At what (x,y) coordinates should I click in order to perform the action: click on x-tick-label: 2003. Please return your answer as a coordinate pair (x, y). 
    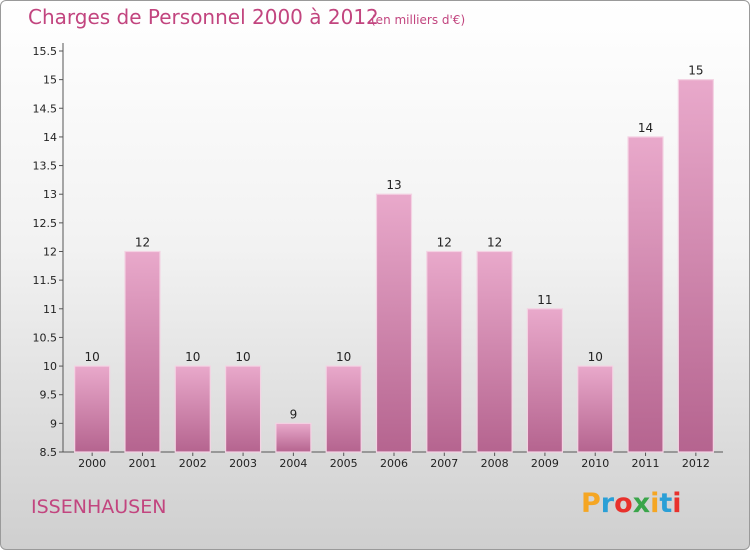
    Looking at the image, I should click on (243, 463).